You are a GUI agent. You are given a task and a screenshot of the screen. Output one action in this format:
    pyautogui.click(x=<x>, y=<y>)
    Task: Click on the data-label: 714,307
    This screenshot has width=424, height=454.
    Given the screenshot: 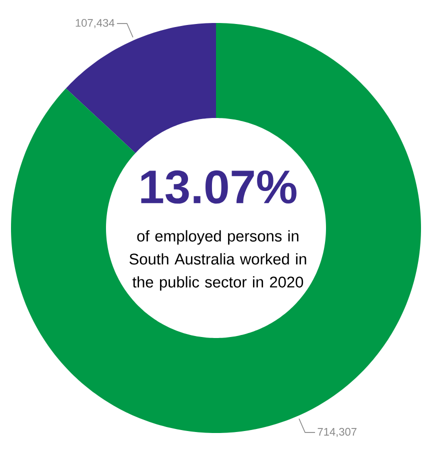 What is the action you would take?
    pyautogui.click(x=337, y=432)
    